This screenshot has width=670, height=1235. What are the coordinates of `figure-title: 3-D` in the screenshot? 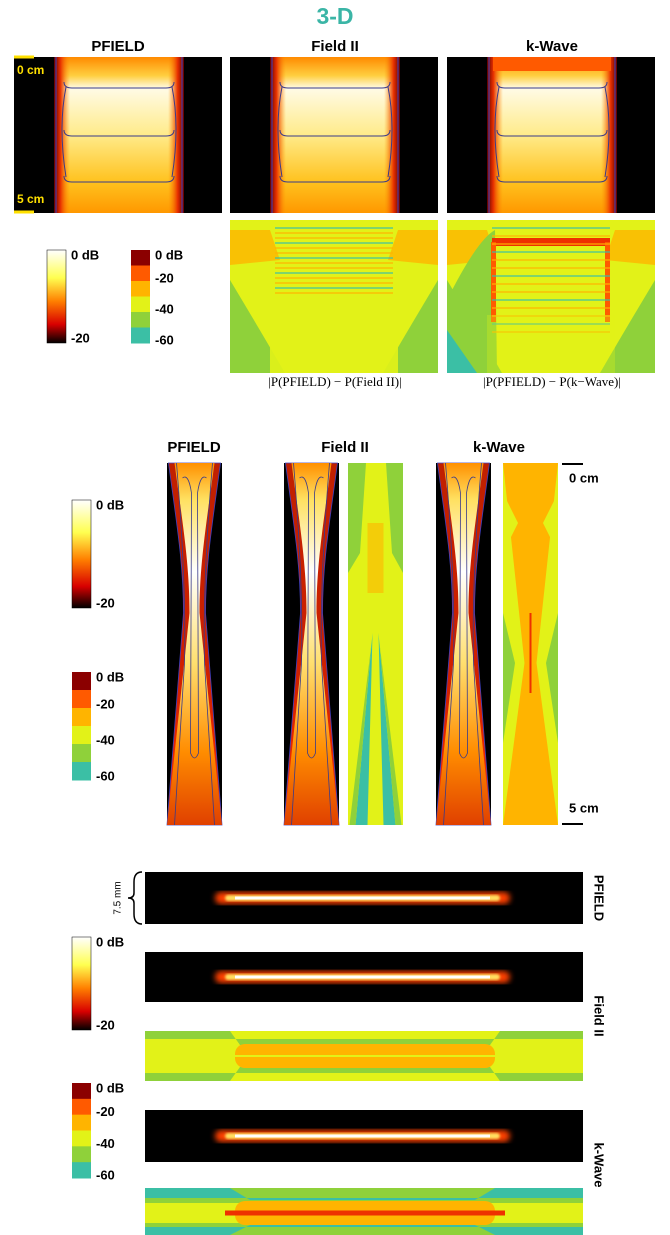 It's located at (334, 16).